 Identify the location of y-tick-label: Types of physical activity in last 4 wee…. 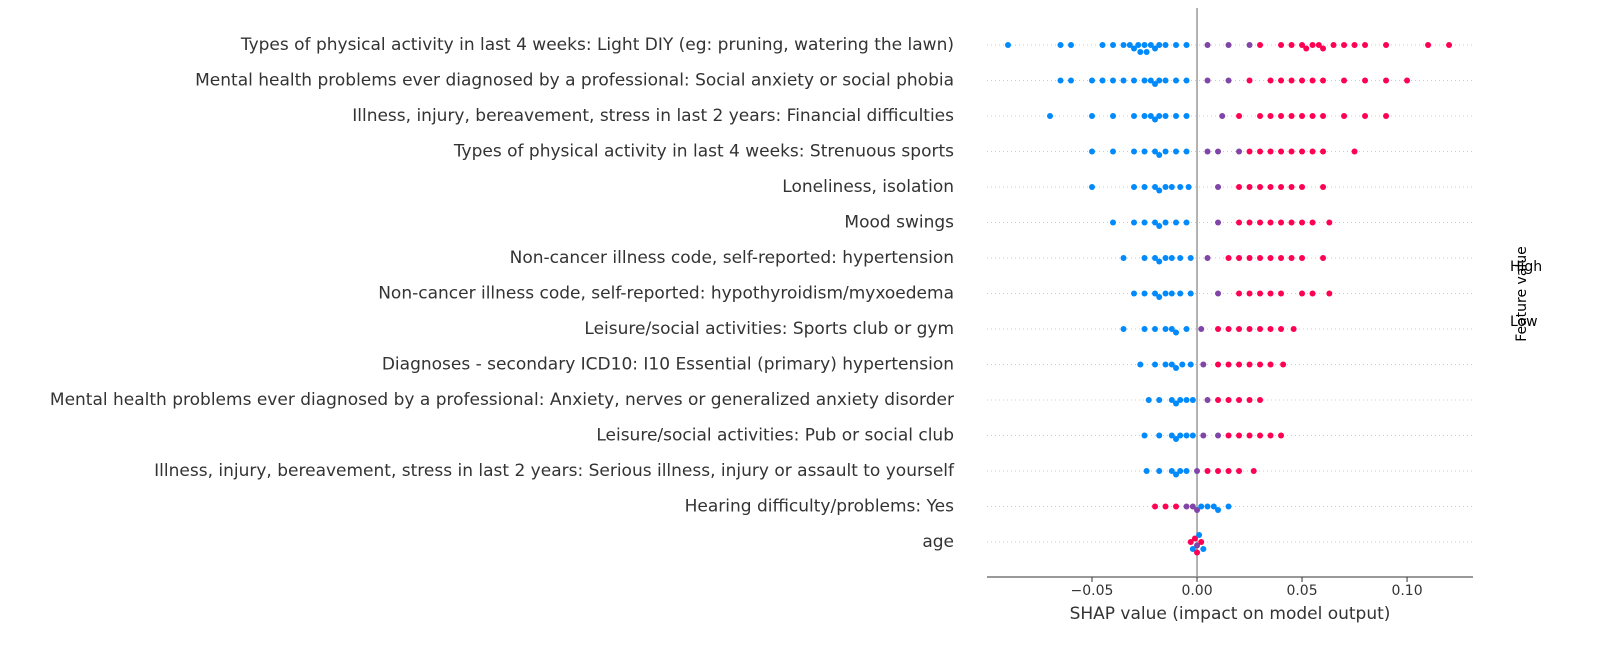
(703, 152).